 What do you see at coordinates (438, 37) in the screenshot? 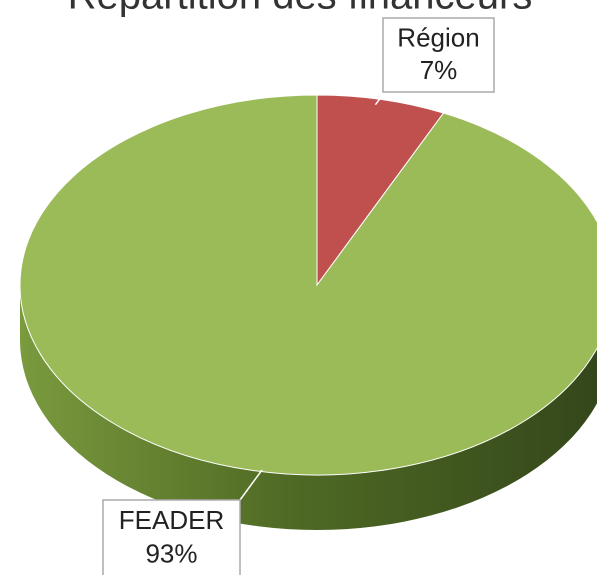
I see `slice-label: Région` at bounding box center [438, 37].